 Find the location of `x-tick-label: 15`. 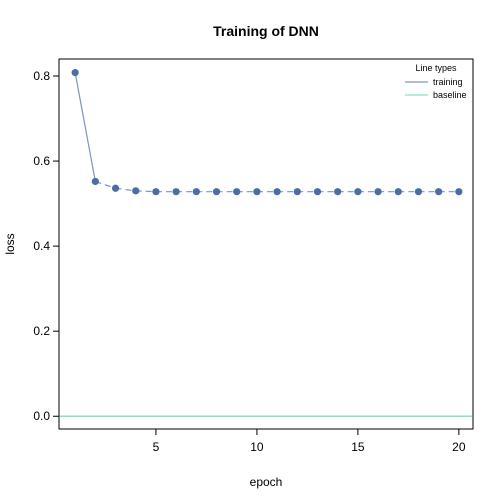

x-tick-label: 15 is located at coordinates (358, 447).